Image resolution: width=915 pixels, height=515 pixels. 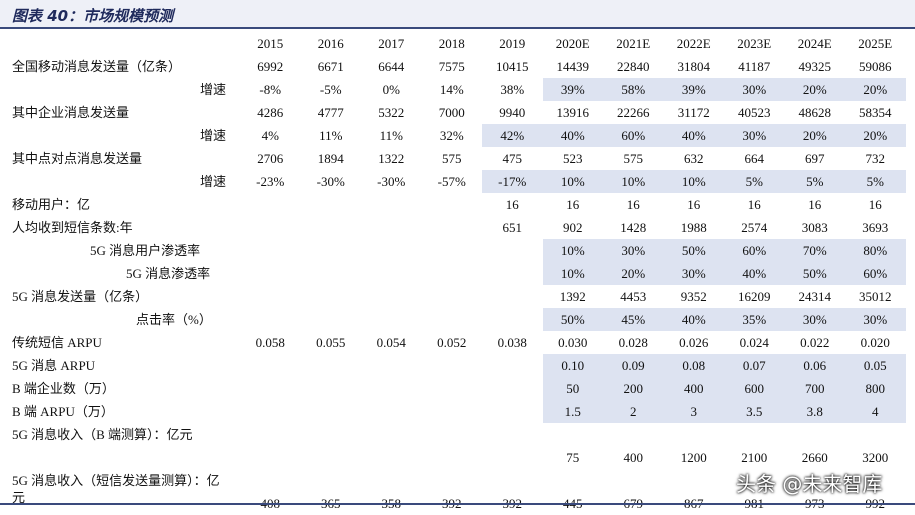 I want to click on table-cell: 800, so click(x=875, y=388).